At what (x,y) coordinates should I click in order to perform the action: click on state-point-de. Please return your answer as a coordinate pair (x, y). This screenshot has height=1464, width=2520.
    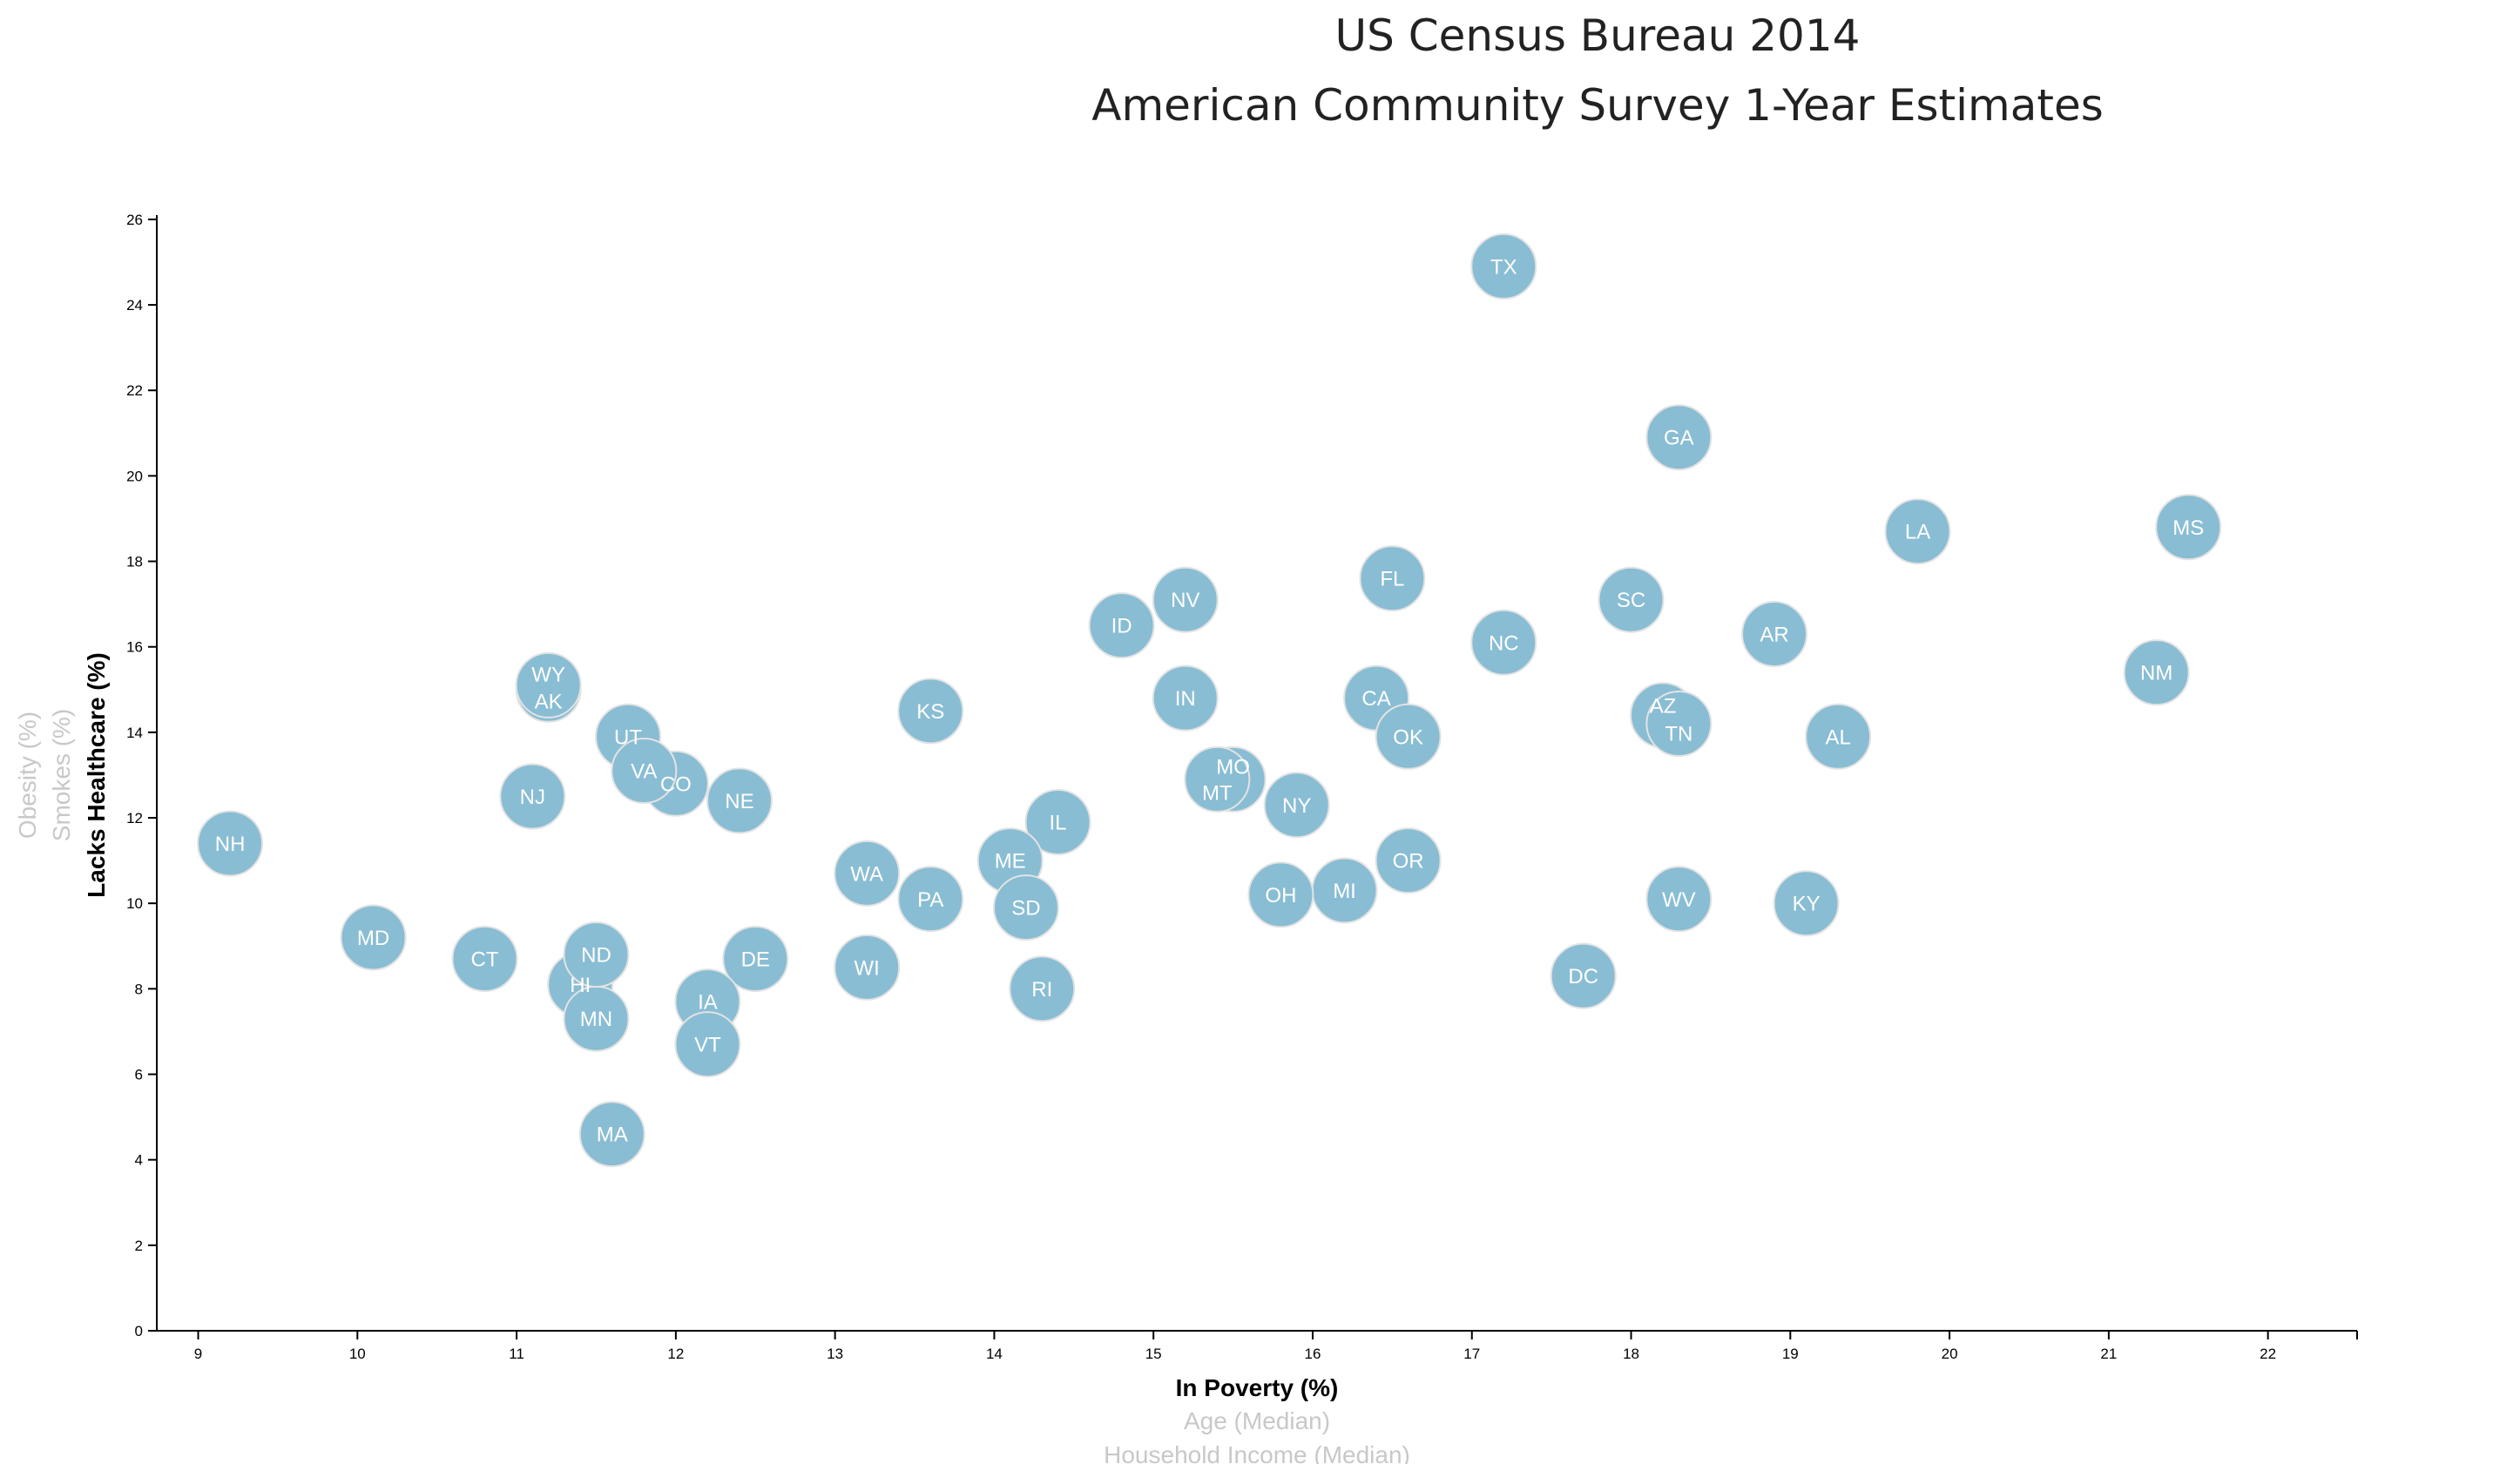
    Looking at the image, I should click on (755, 959).